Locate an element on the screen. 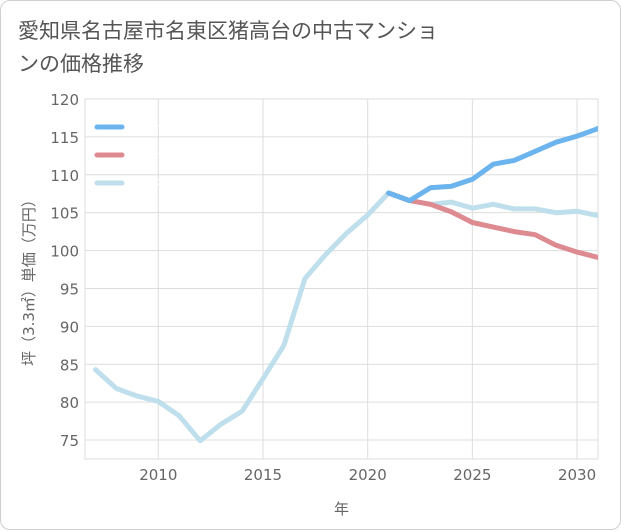 The width and height of the screenshot is (621, 531). y-tick-label: 120 is located at coordinates (64, 100).